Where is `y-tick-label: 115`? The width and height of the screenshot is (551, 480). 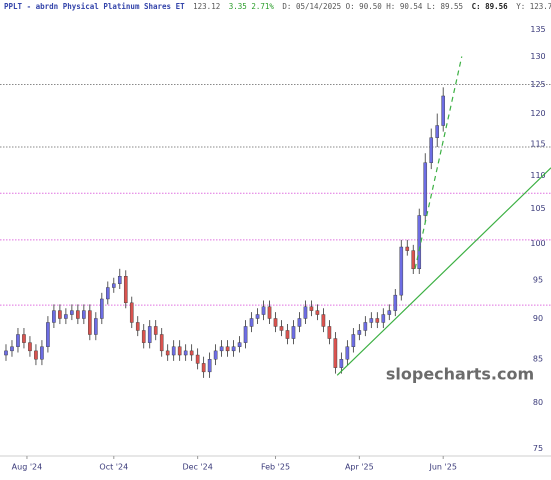
y-tick-label: 115 is located at coordinates (537, 143).